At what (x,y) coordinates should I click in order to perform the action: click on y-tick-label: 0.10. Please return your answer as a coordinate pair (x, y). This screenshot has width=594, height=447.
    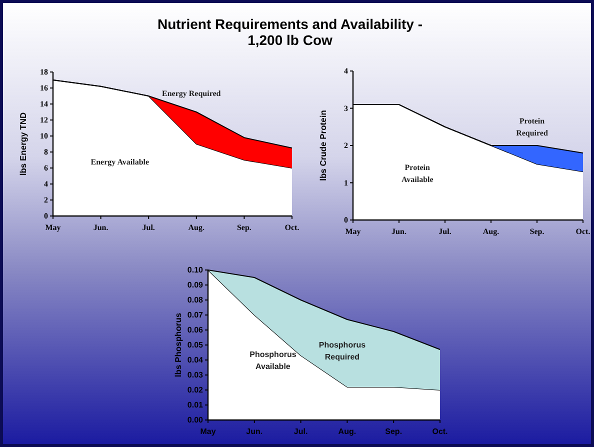
    Looking at the image, I should click on (195, 270).